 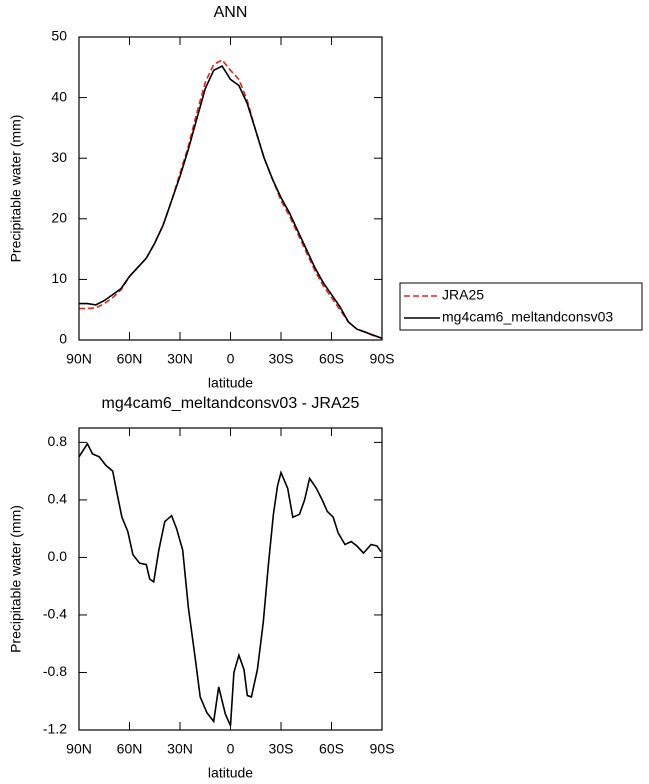 I want to click on y-tick-label: 0, so click(x=63, y=339).